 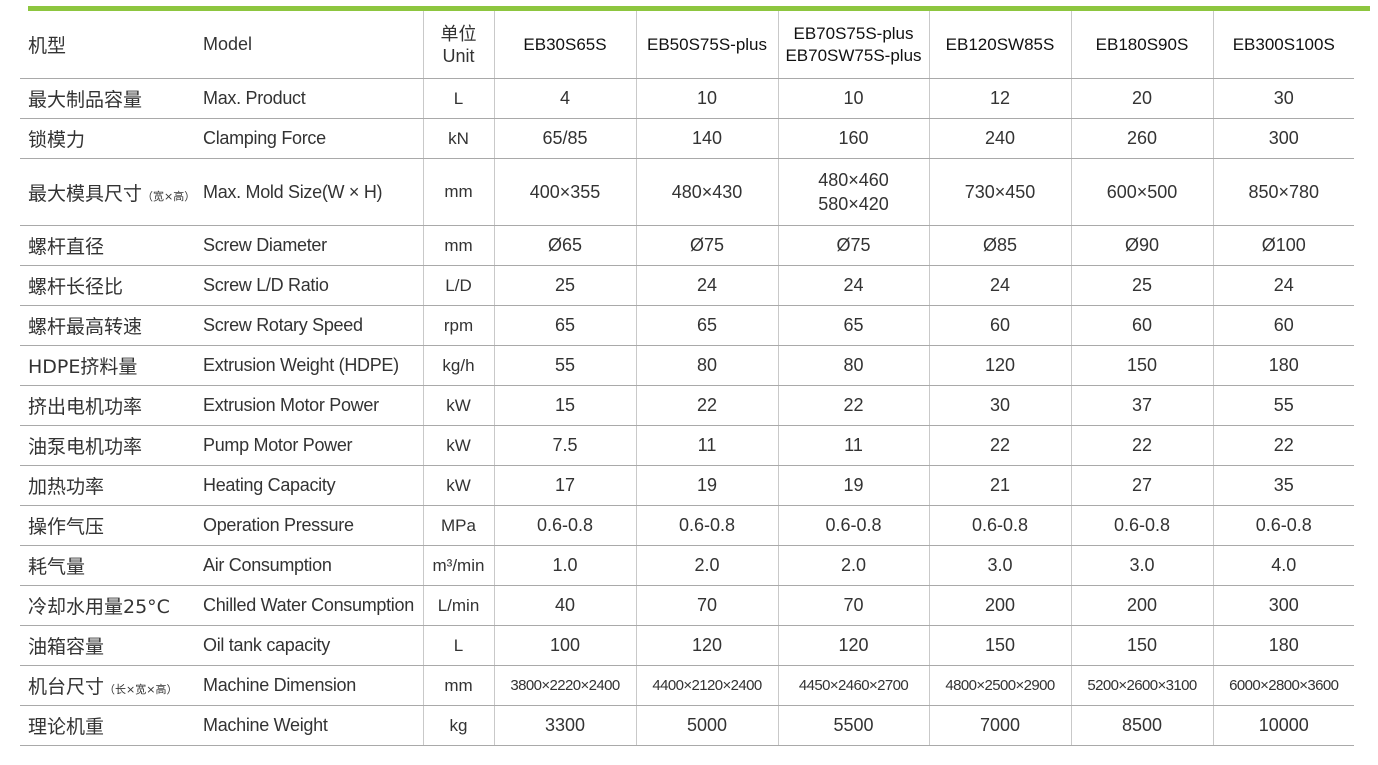 What do you see at coordinates (108, 725) in the screenshot?
I see `row-label-cn: 理论机重` at bounding box center [108, 725].